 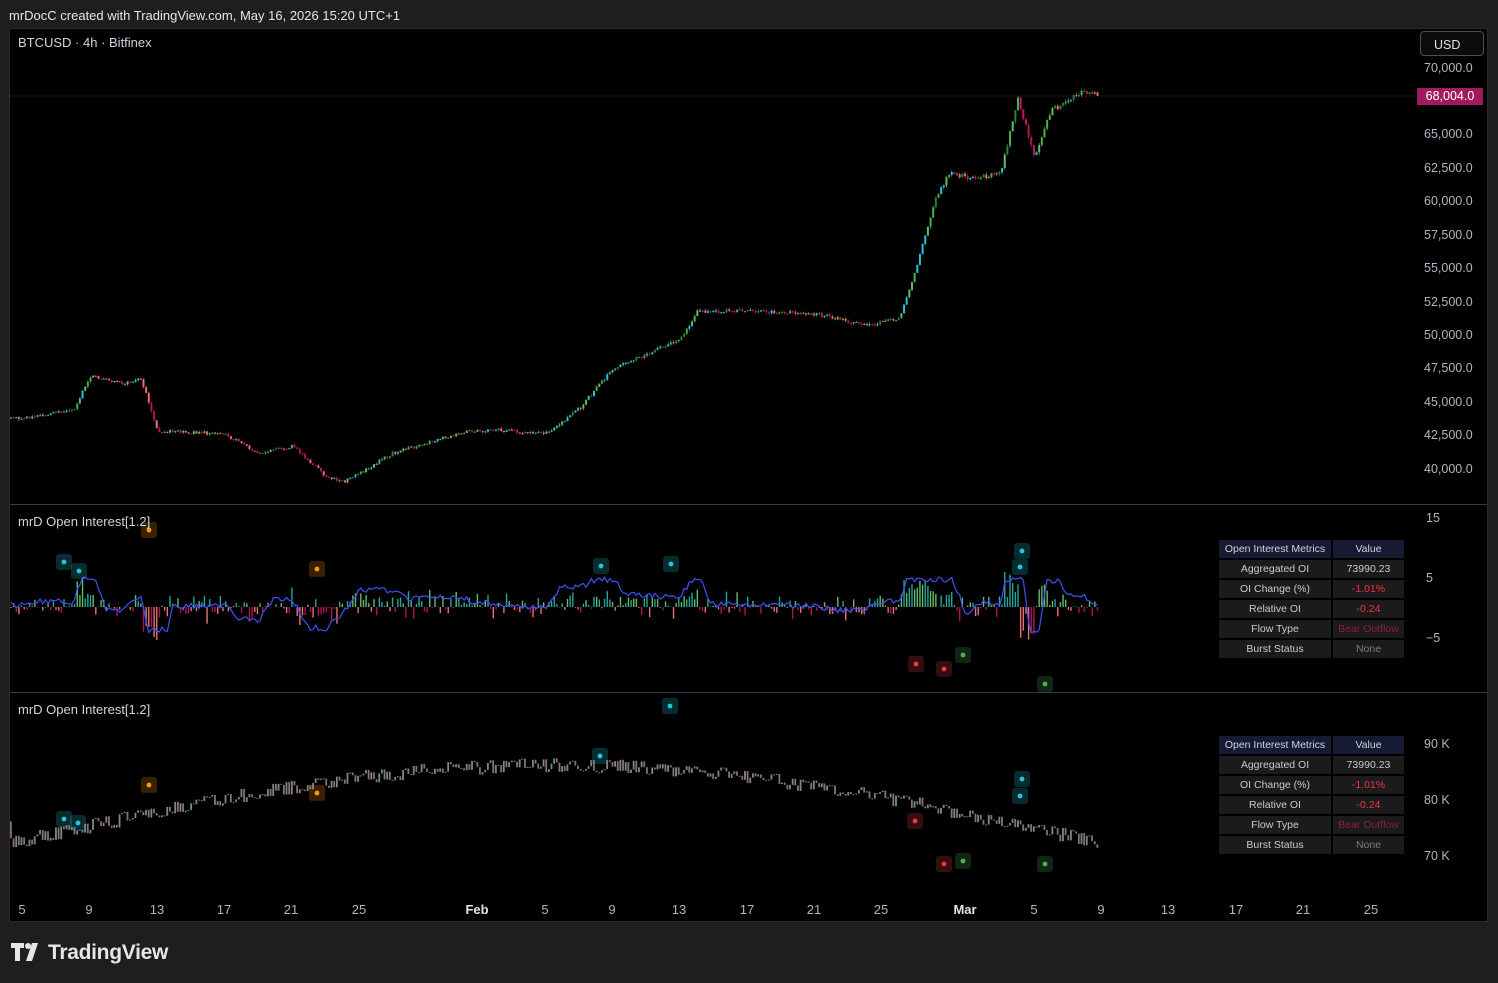 I want to click on symbol-title: BTCUSD · 4h · Bitfinex, so click(x=85, y=42).